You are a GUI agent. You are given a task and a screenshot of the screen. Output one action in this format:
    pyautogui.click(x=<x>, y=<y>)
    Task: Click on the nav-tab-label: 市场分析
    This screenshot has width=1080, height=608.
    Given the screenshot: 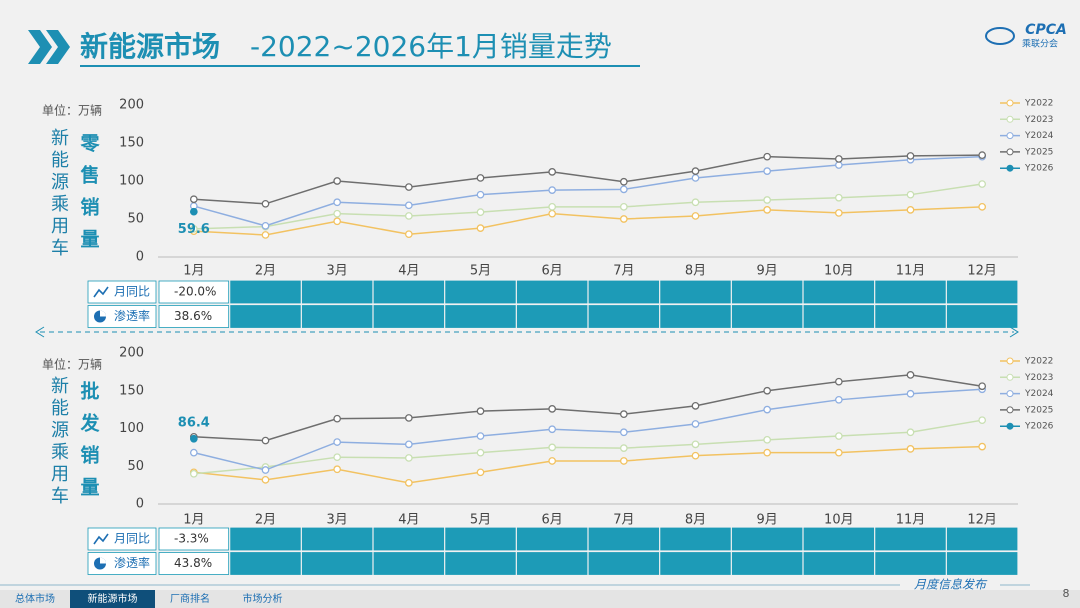 What is the action you would take?
    pyautogui.click(x=263, y=598)
    